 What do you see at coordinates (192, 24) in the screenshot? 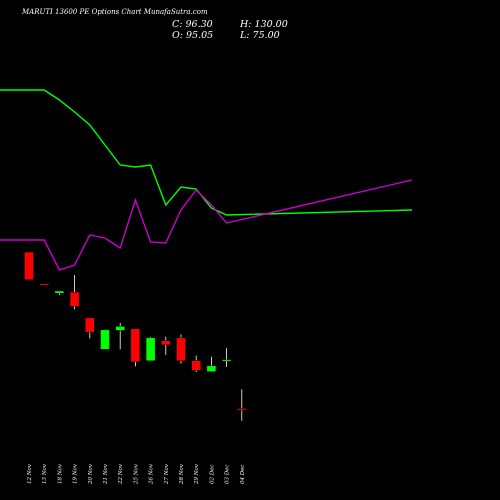
I see `close-label: C: 96.30` at bounding box center [192, 24].